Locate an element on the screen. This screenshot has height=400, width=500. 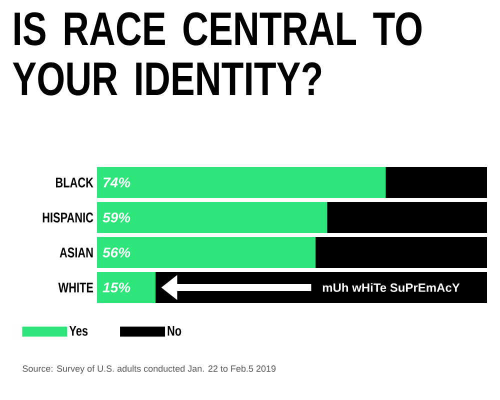
legend-label: Yes is located at coordinates (78, 331).